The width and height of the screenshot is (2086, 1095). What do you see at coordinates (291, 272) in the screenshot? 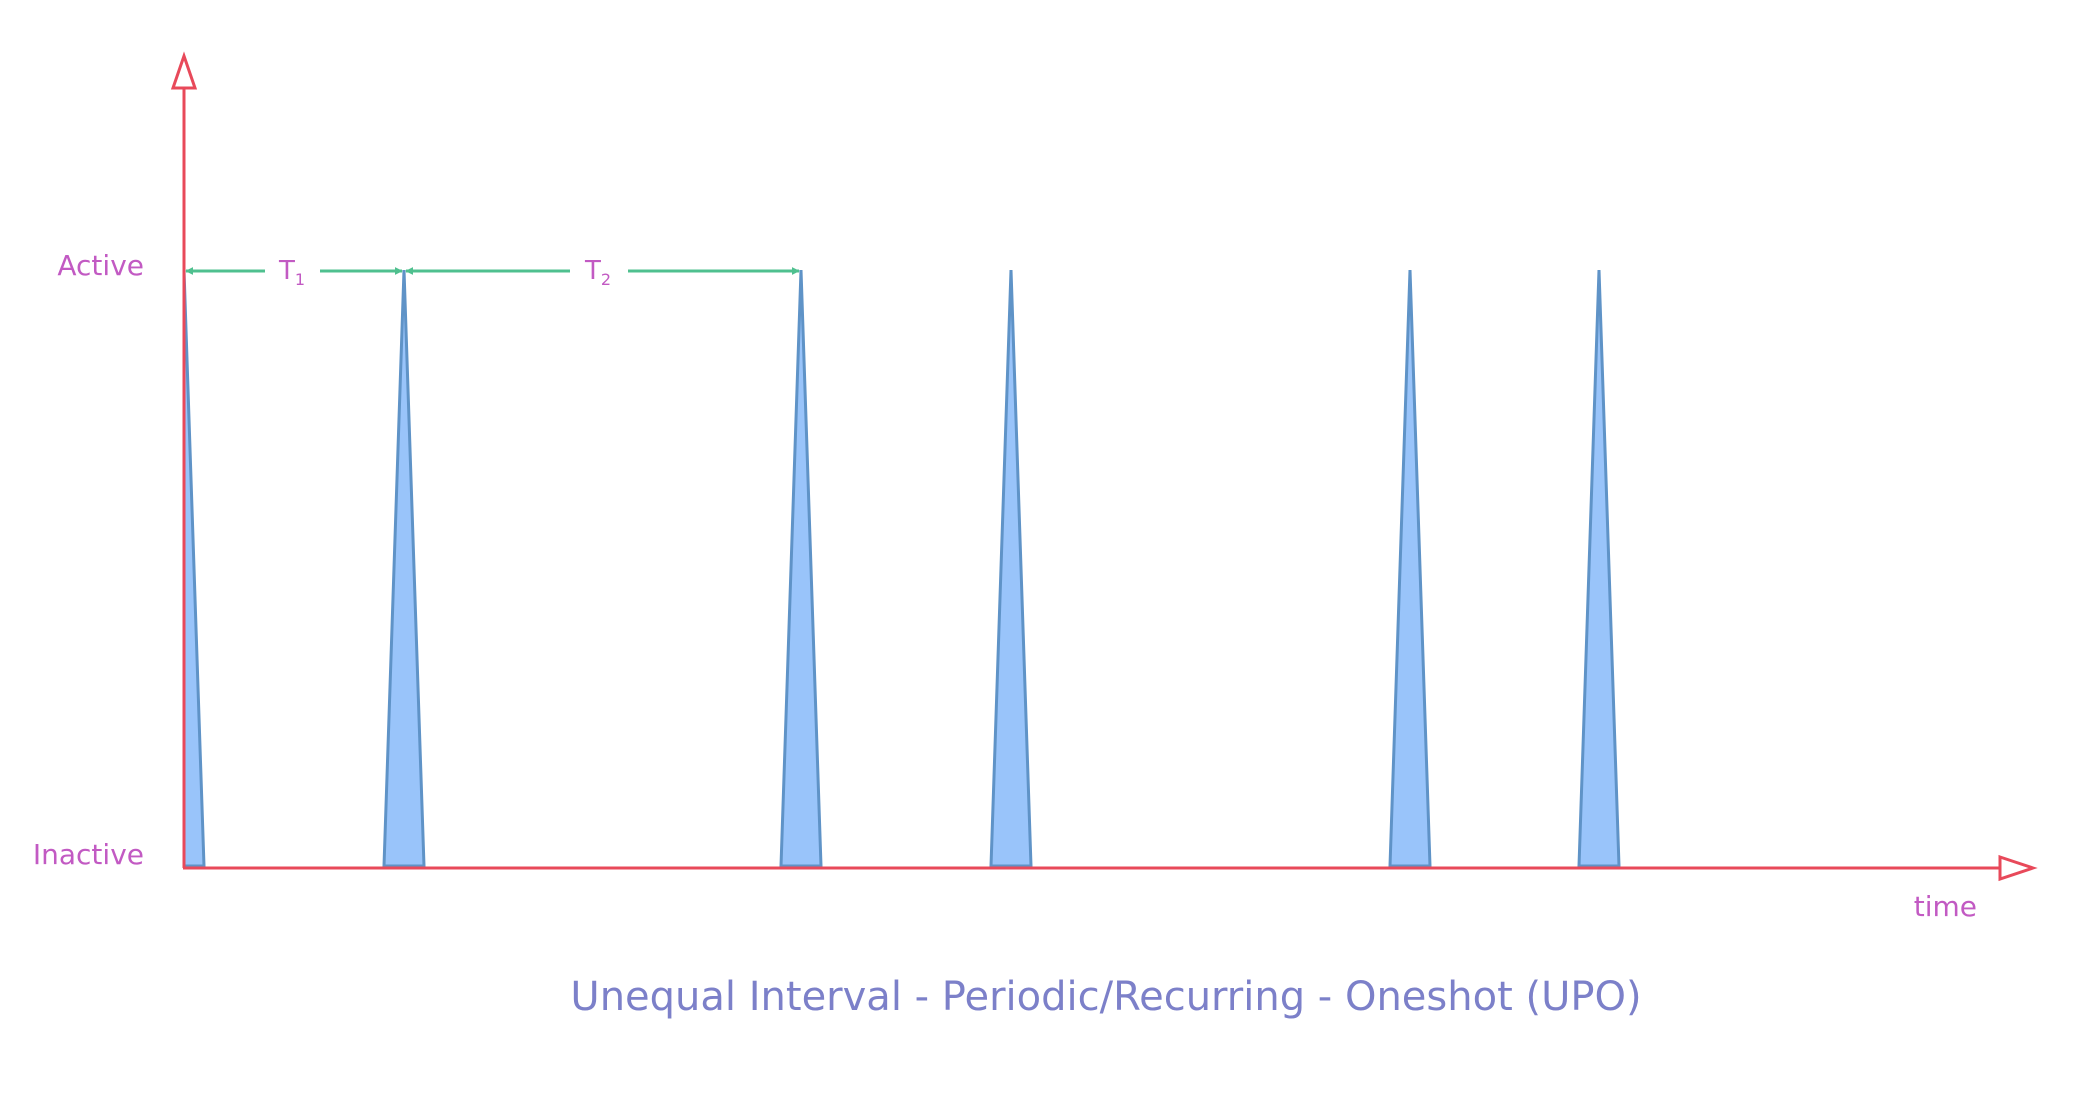
I see `interval-label-t1: T1` at bounding box center [291, 272].